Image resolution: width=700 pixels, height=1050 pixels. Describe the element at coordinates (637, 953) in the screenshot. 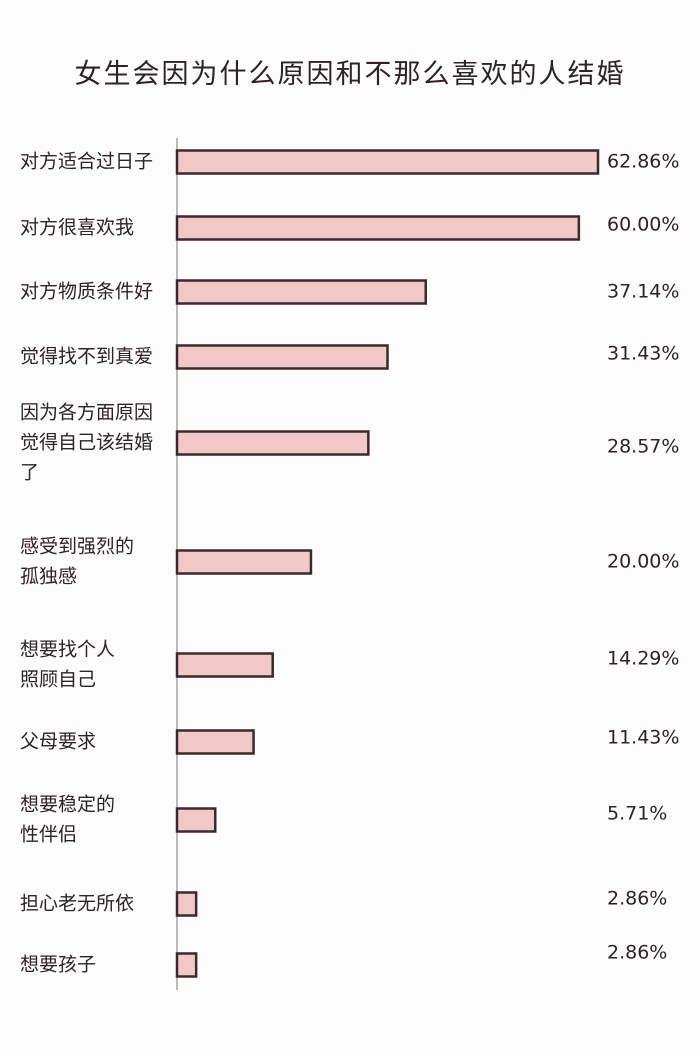

I see `value-label-11: 2.86%` at that location.